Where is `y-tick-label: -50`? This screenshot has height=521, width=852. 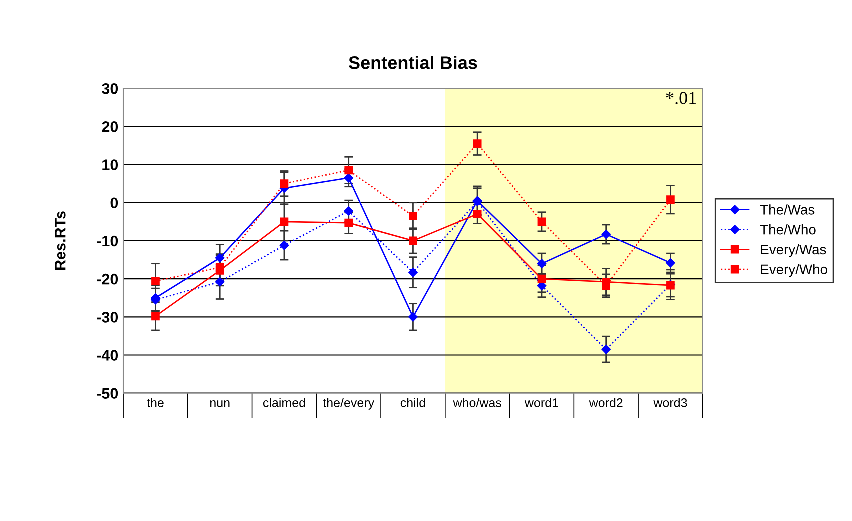
y-tick-label: -50 is located at coordinates (107, 394).